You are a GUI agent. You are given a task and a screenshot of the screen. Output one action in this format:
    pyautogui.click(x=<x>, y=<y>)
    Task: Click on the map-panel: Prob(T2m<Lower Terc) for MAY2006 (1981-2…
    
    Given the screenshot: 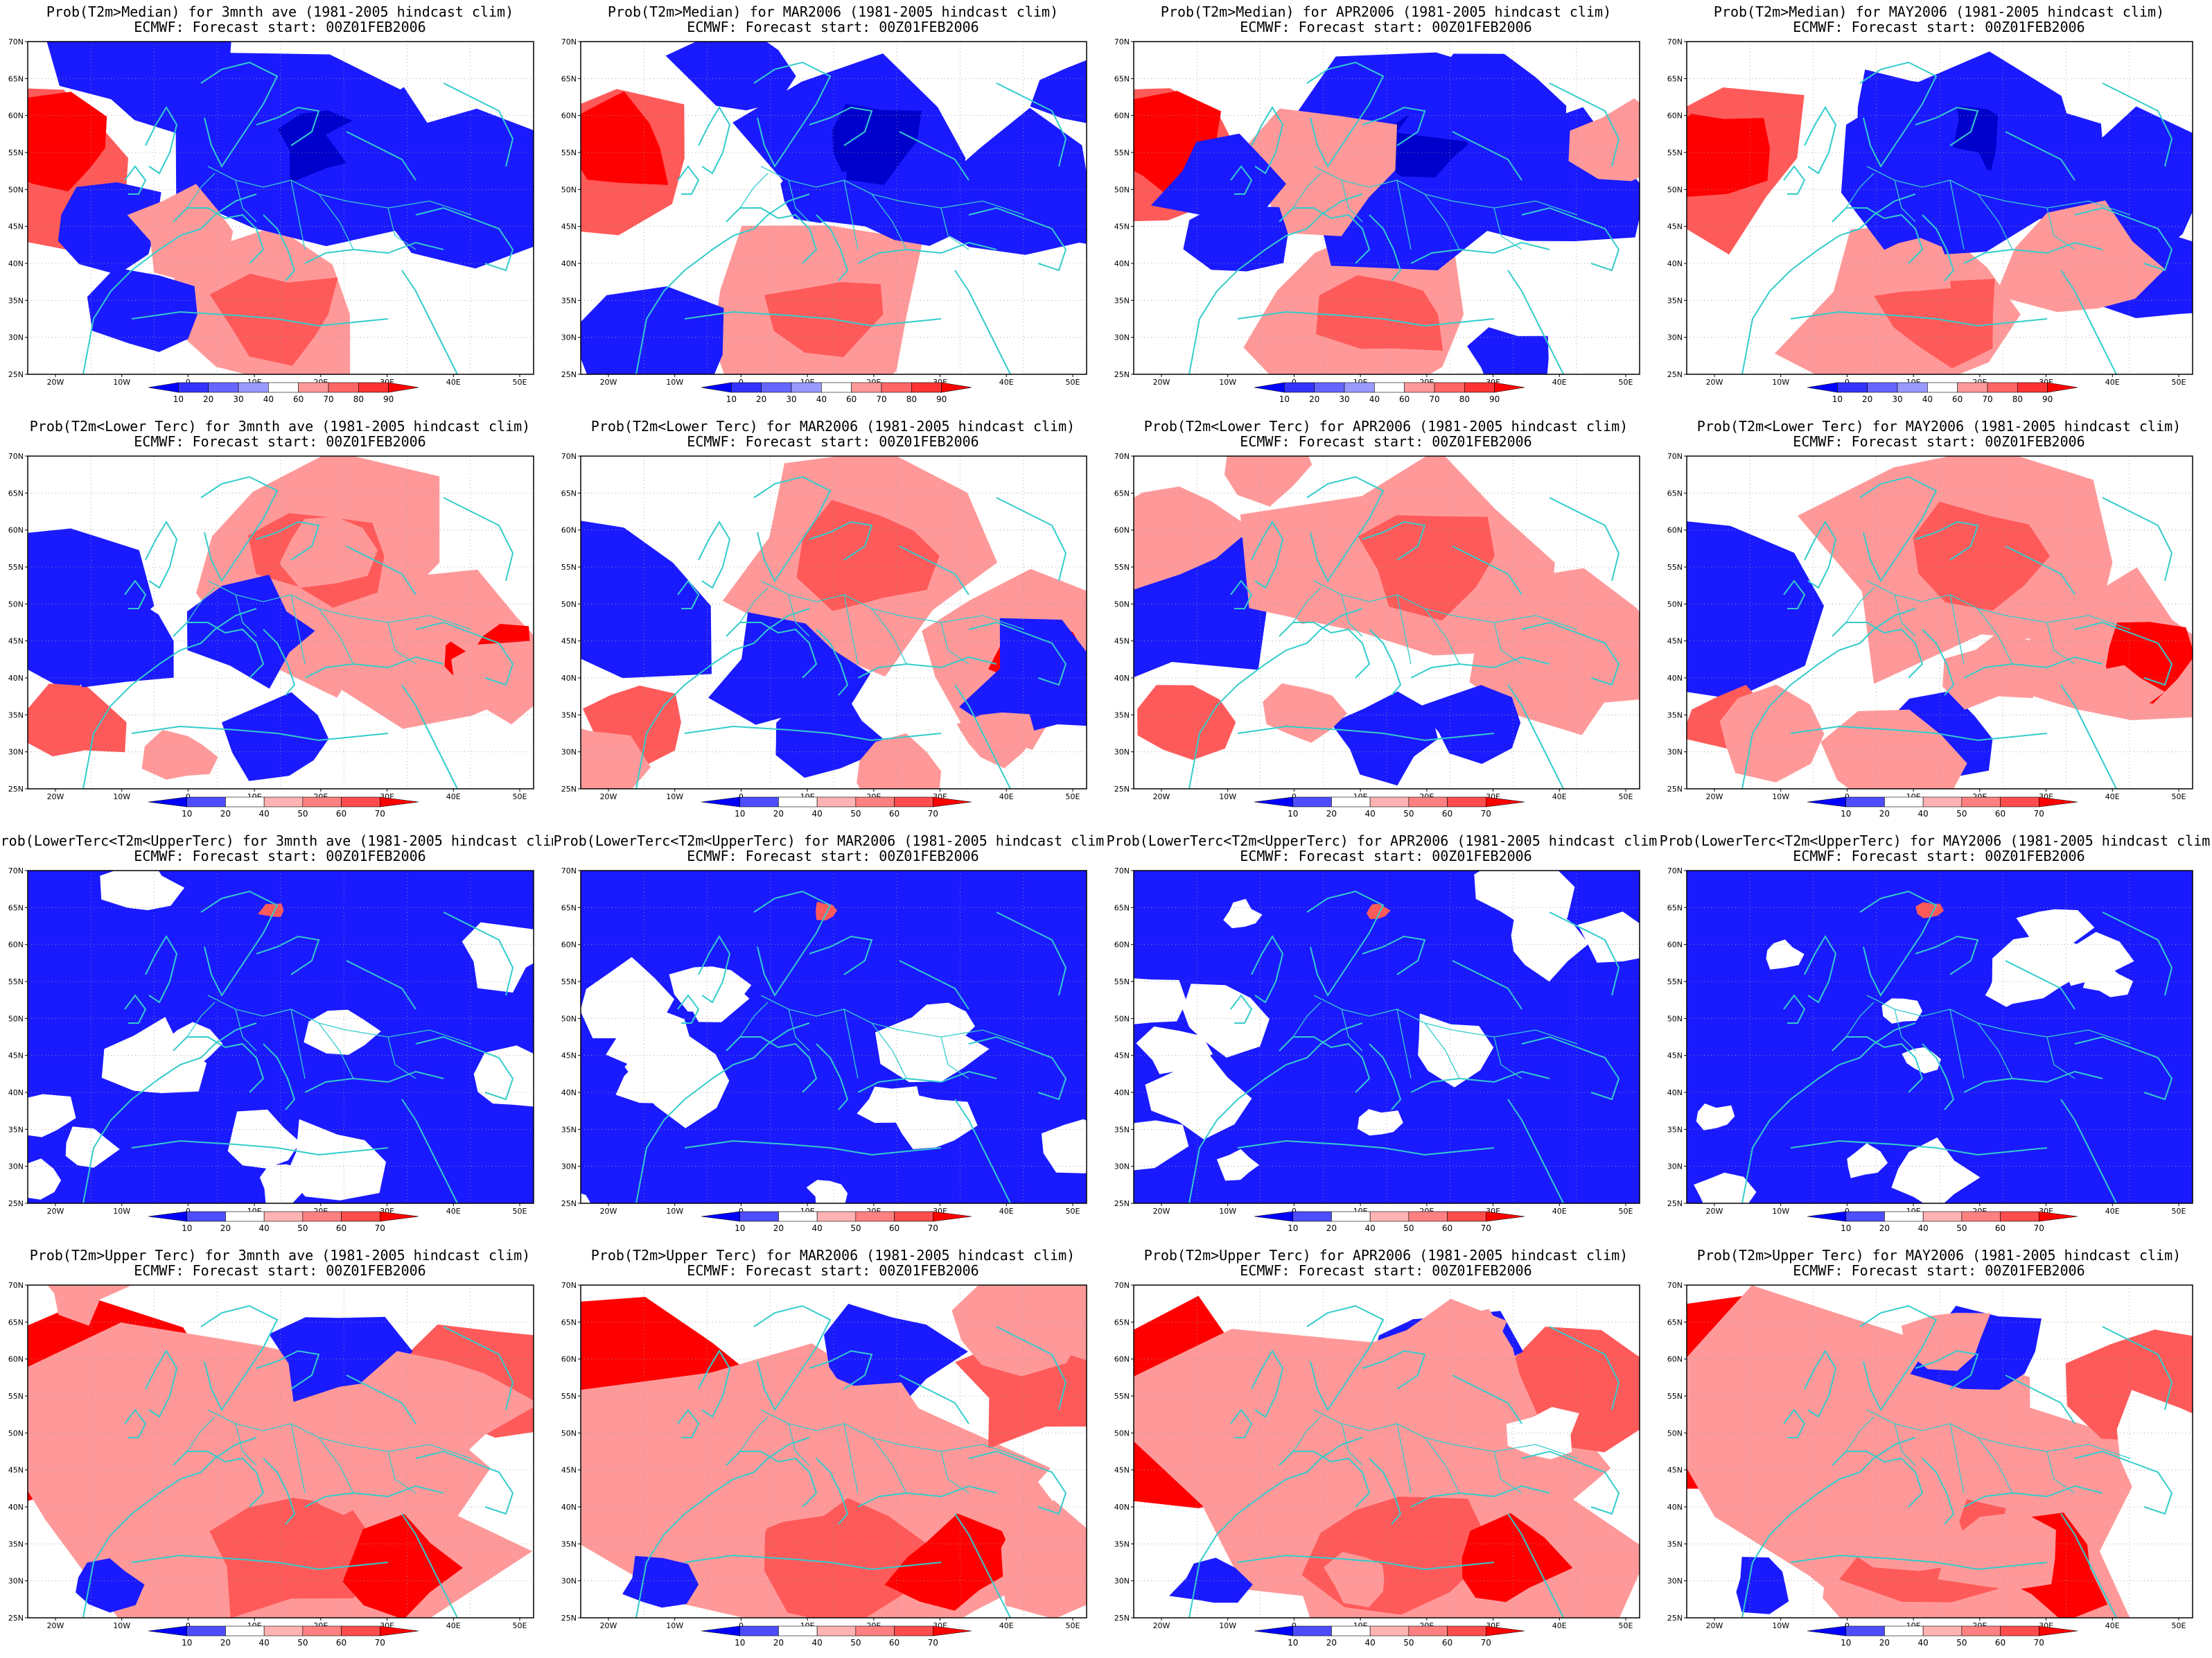 What is the action you would take?
    pyautogui.click(x=1936, y=622)
    